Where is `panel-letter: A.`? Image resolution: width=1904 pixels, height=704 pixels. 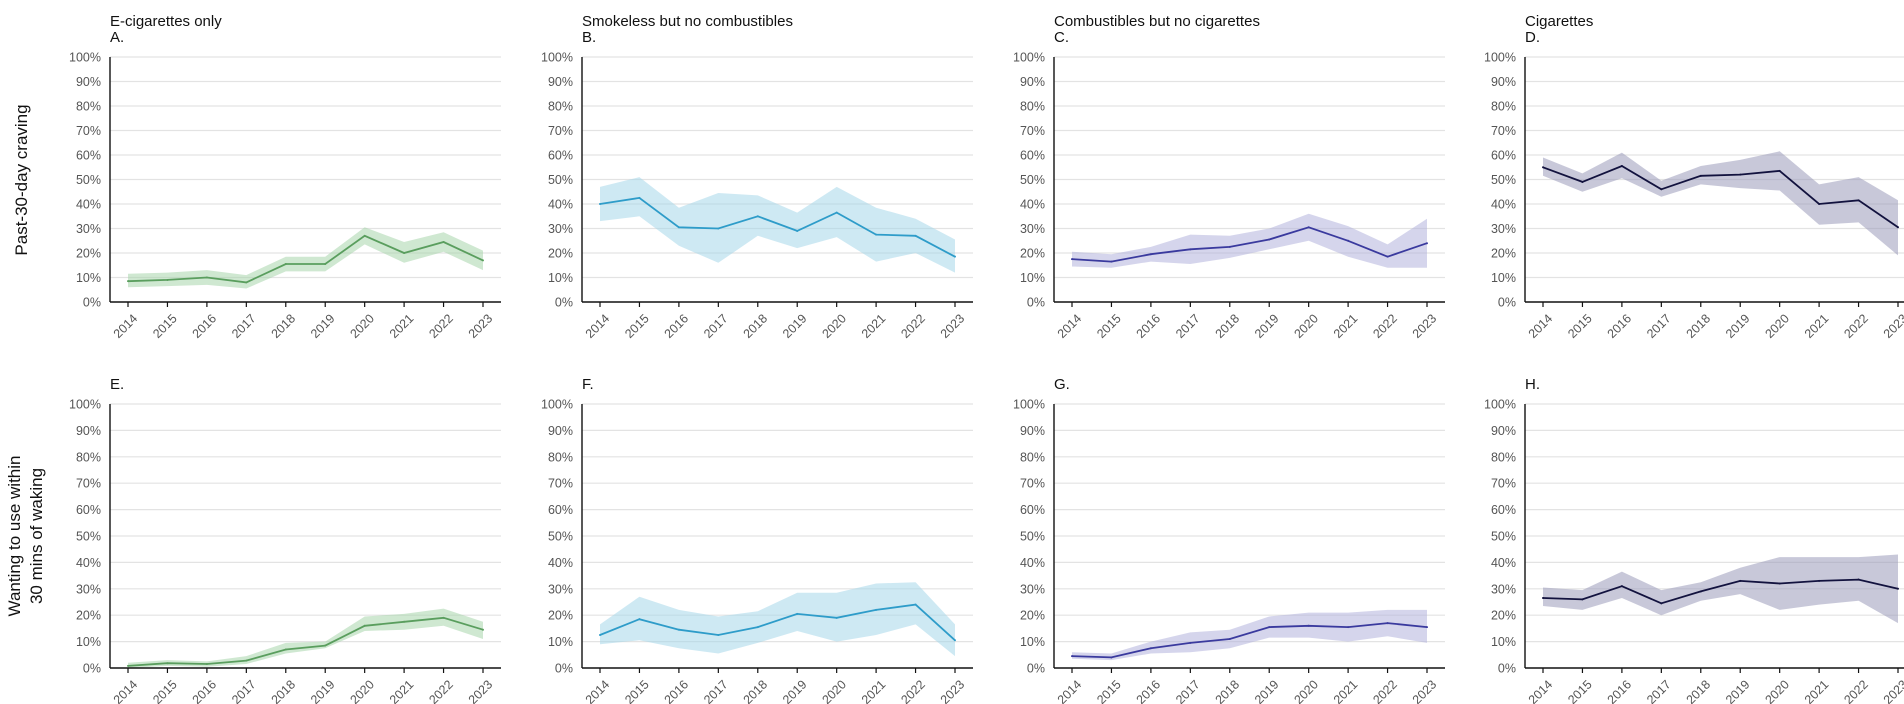
panel-letter: A. is located at coordinates (117, 37).